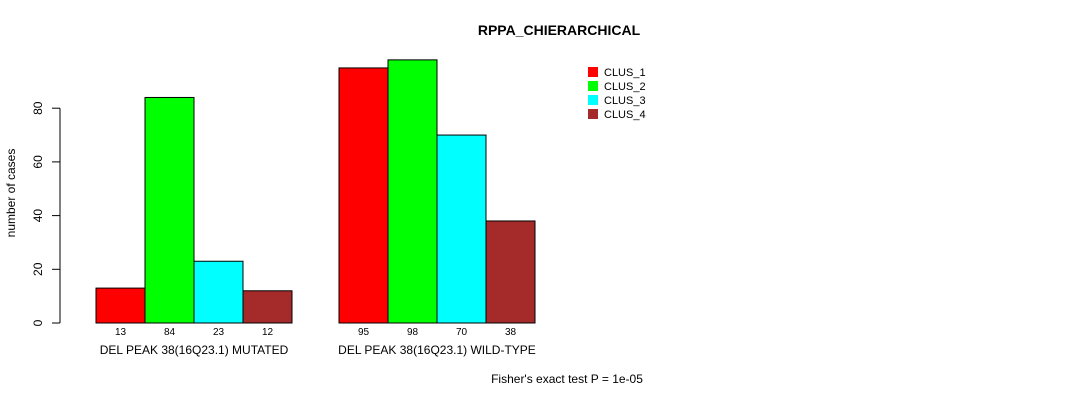 This screenshot has width=1090, height=400. I want to click on bar-value-label-clus-4-group-1: 12, so click(268, 332).